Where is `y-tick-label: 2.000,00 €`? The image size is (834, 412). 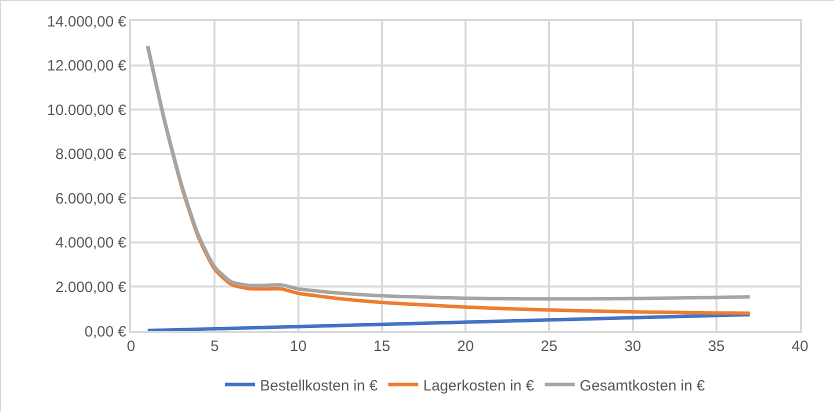
y-tick-label: 2.000,00 € is located at coordinates (91, 287).